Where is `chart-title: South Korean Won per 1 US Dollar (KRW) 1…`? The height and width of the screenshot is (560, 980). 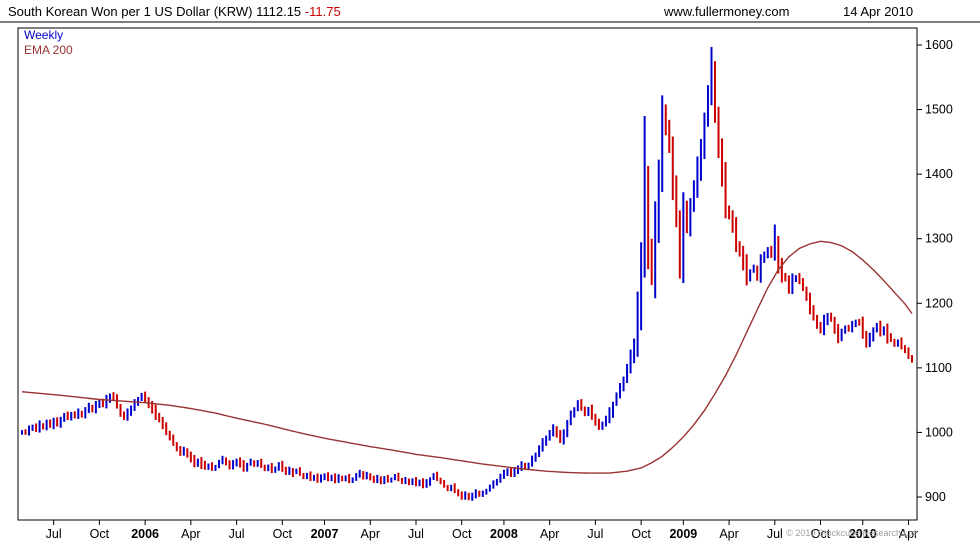
chart-title: South Korean Won per 1 US Dollar (KRW) 1… is located at coordinates (174, 11).